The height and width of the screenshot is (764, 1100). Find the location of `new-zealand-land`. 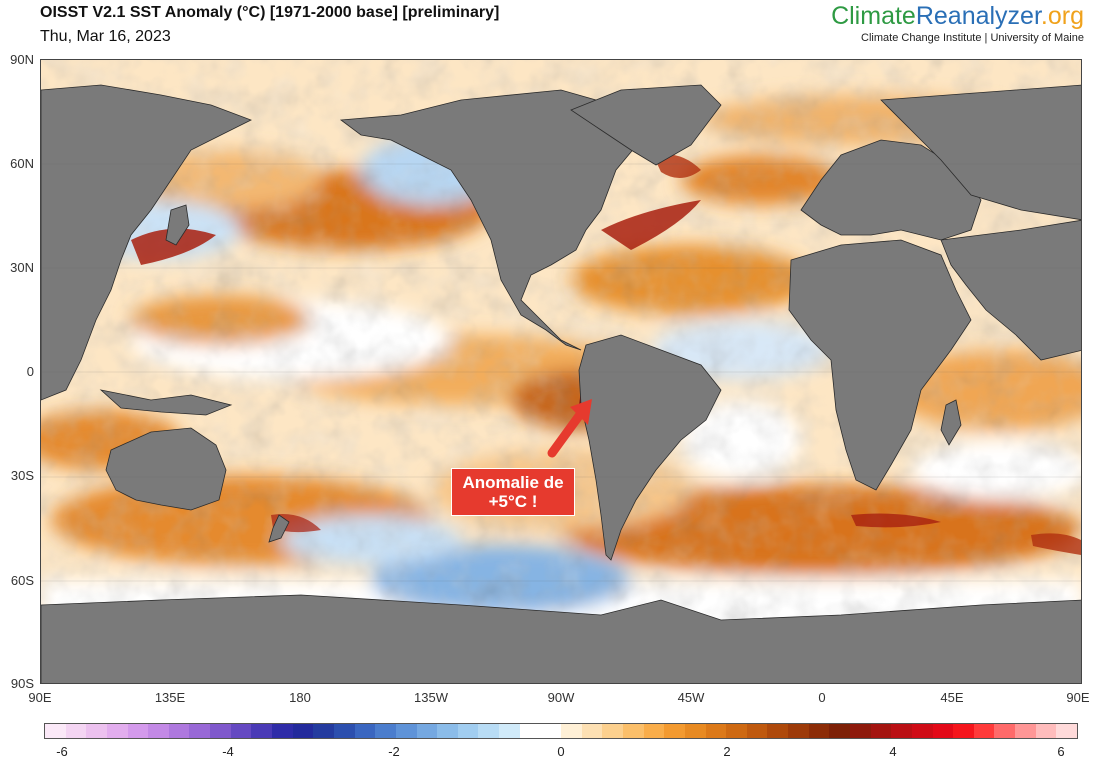

new-zealand-land is located at coordinates (279, 528).